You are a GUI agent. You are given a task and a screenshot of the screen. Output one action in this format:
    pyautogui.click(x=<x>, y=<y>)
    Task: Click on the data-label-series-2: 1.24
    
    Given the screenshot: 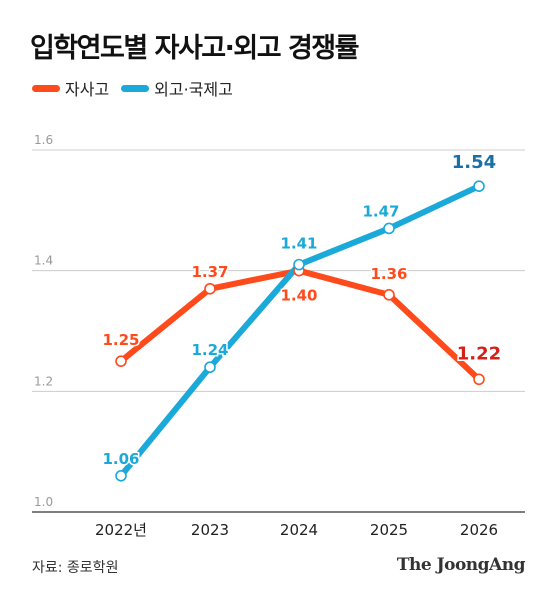 What is the action you would take?
    pyautogui.click(x=209, y=350)
    